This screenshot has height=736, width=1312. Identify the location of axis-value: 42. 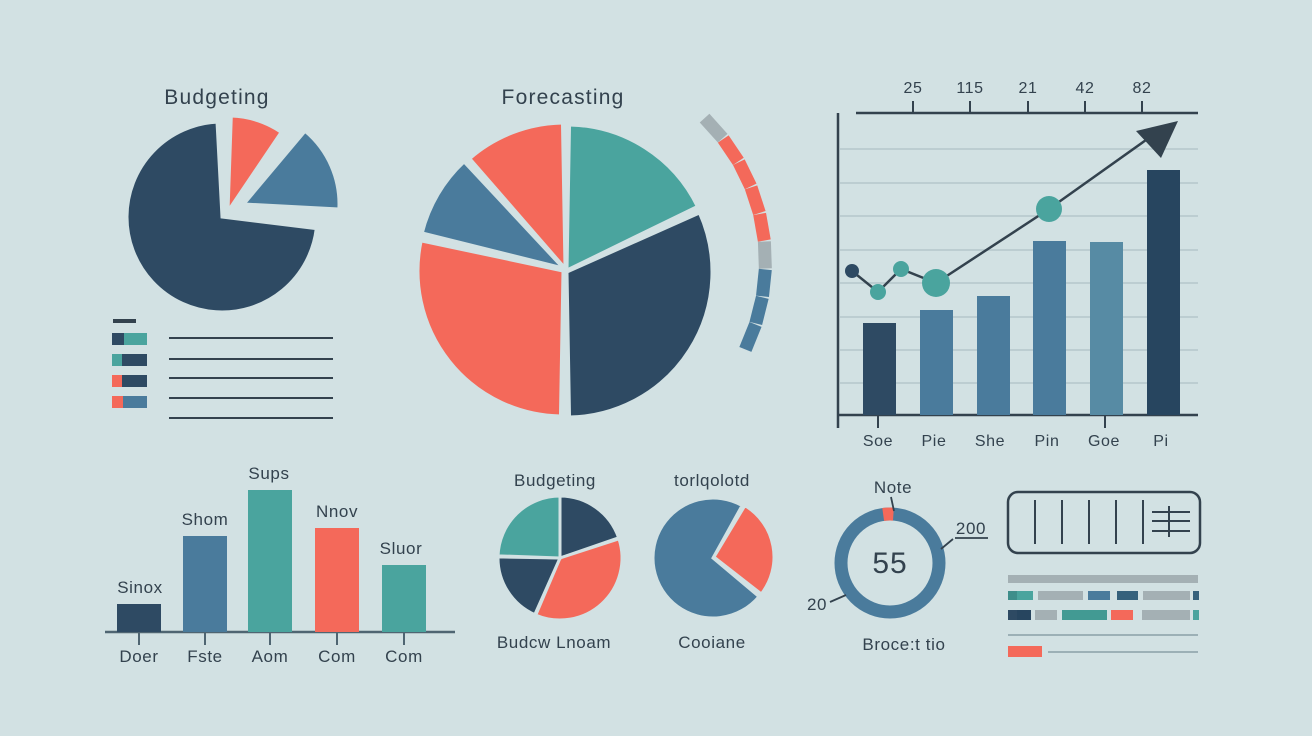
(1085, 88).